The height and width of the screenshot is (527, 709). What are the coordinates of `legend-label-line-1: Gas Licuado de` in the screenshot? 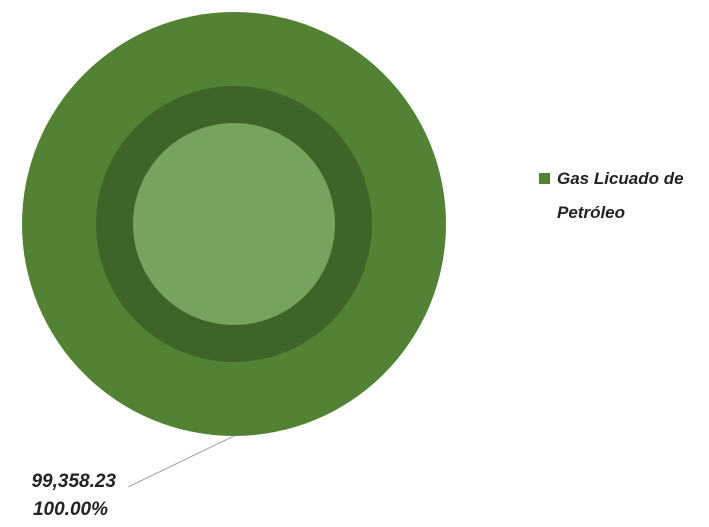 It's located at (620, 178).